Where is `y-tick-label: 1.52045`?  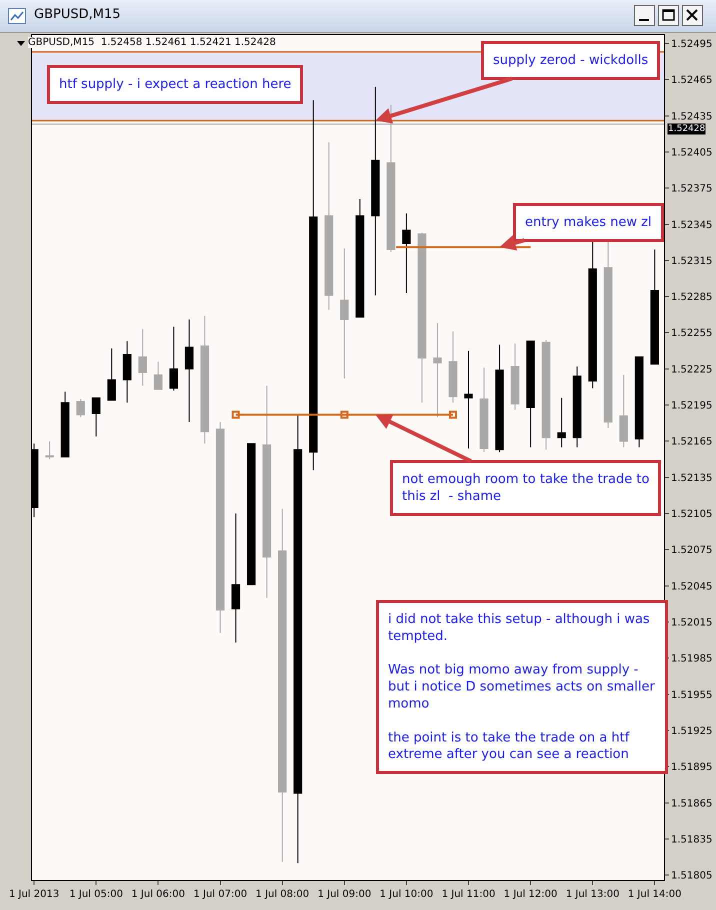 y-tick-label: 1.52045 is located at coordinates (691, 586).